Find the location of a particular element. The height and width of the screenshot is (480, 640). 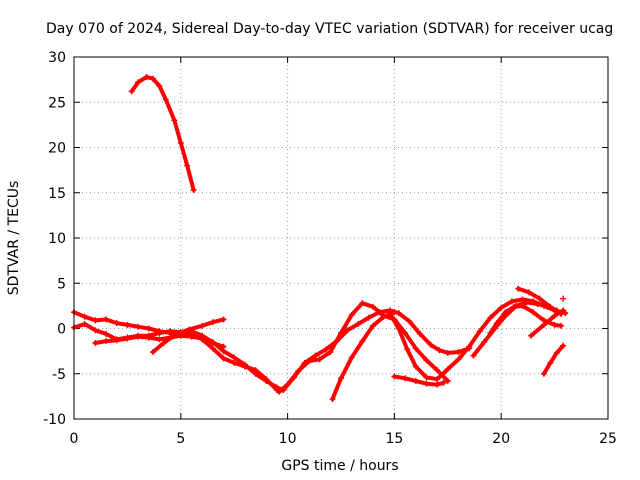

y-axis: -10 -5 0 5 10 15 20 25 30 is located at coordinates (54, 239).